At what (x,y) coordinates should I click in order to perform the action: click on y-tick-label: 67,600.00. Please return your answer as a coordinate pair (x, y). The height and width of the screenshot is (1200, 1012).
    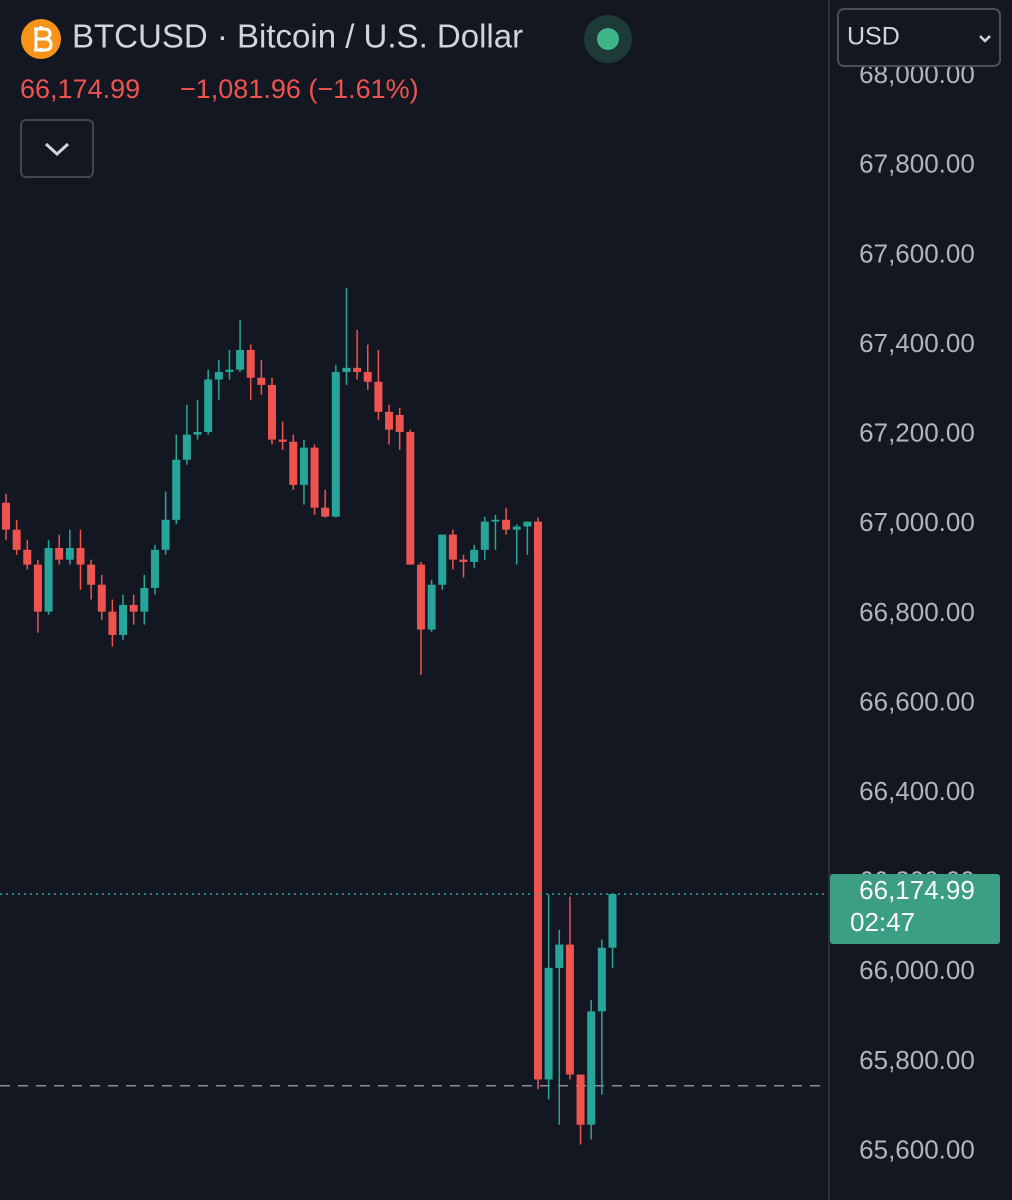
    Looking at the image, I should click on (917, 253).